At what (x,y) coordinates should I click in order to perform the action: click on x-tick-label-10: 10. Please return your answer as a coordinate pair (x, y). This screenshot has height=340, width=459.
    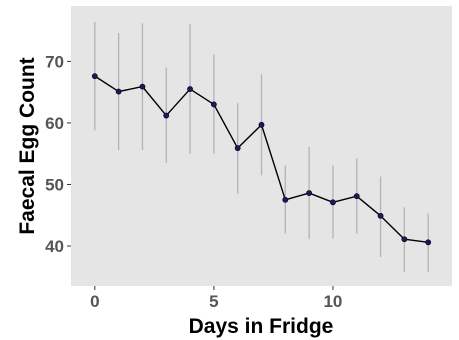
    Looking at the image, I should click on (332, 301).